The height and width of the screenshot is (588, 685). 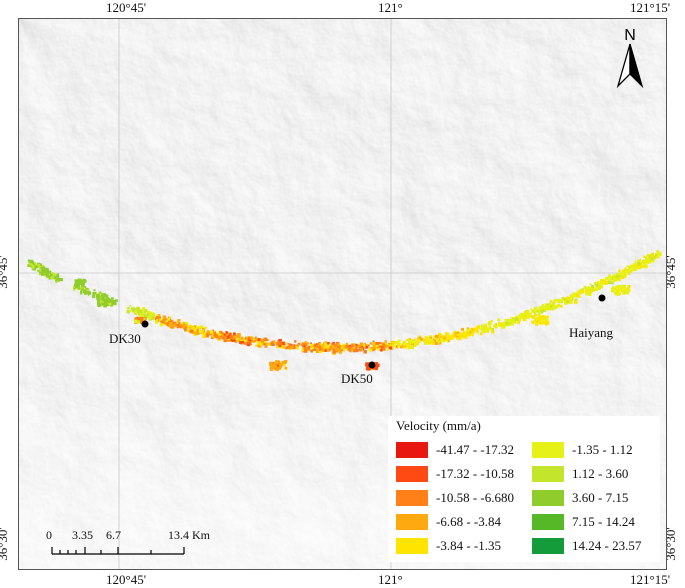 I want to click on station-marker-haiyang, so click(x=602, y=298).